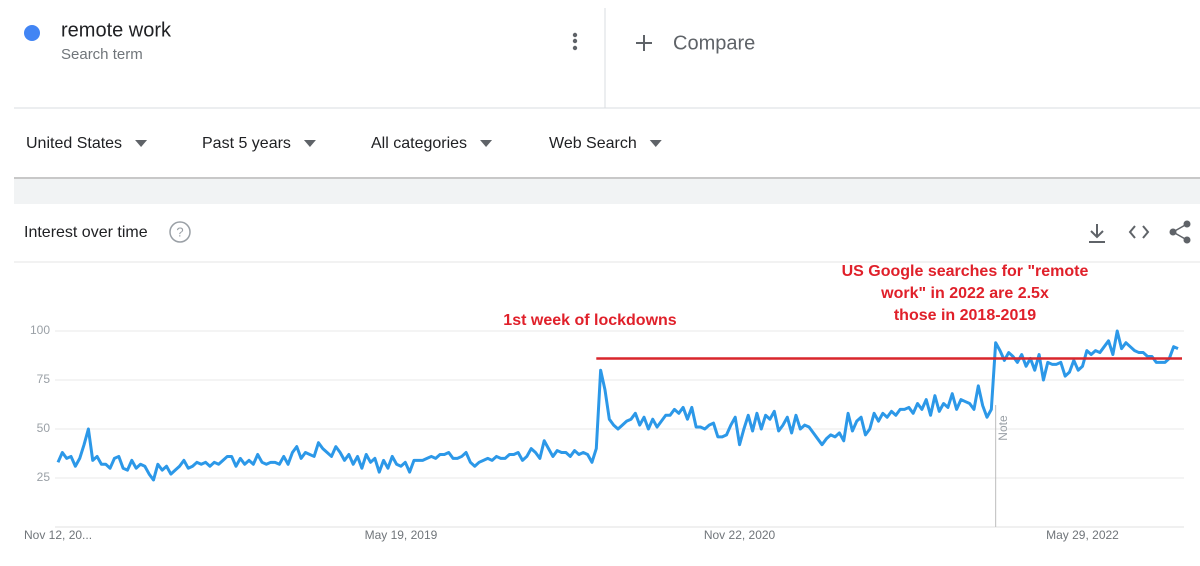  What do you see at coordinates (965, 315) in the screenshot?
I see `annotation: those in 2018-2019` at bounding box center [965, 315].